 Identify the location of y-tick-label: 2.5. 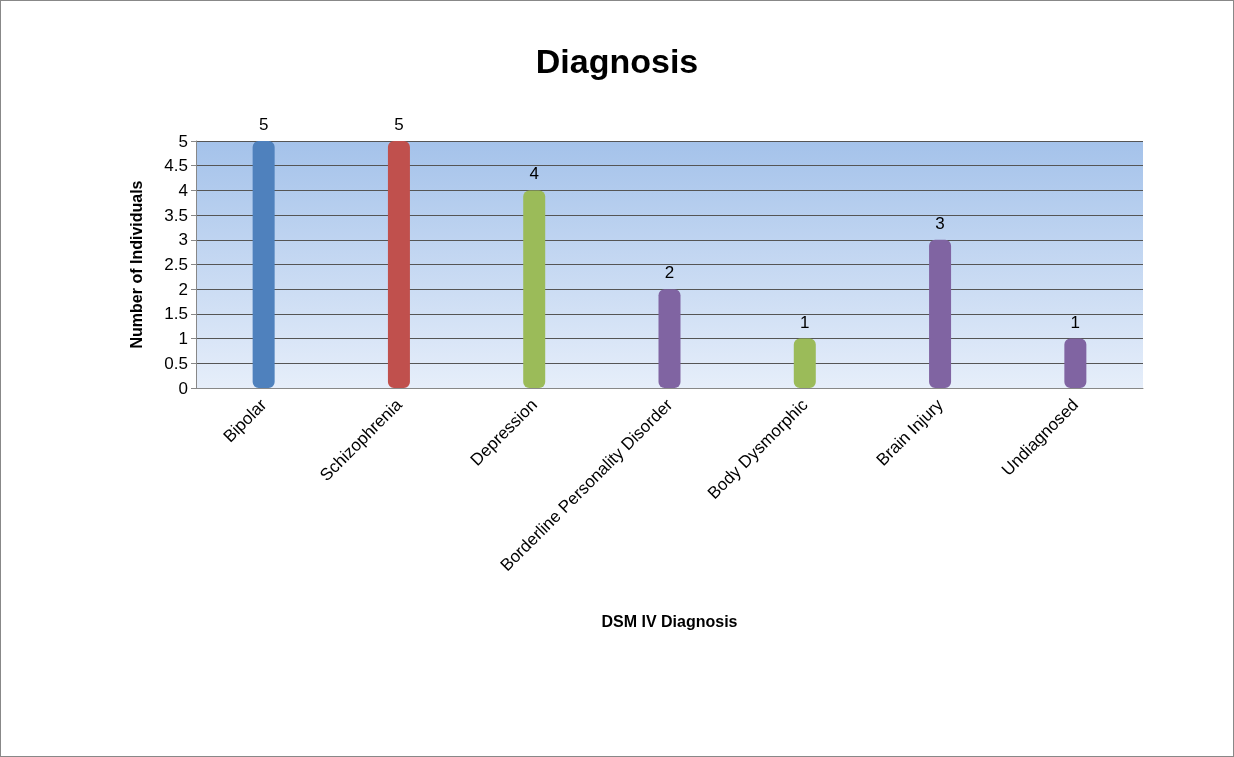
(176, 264).